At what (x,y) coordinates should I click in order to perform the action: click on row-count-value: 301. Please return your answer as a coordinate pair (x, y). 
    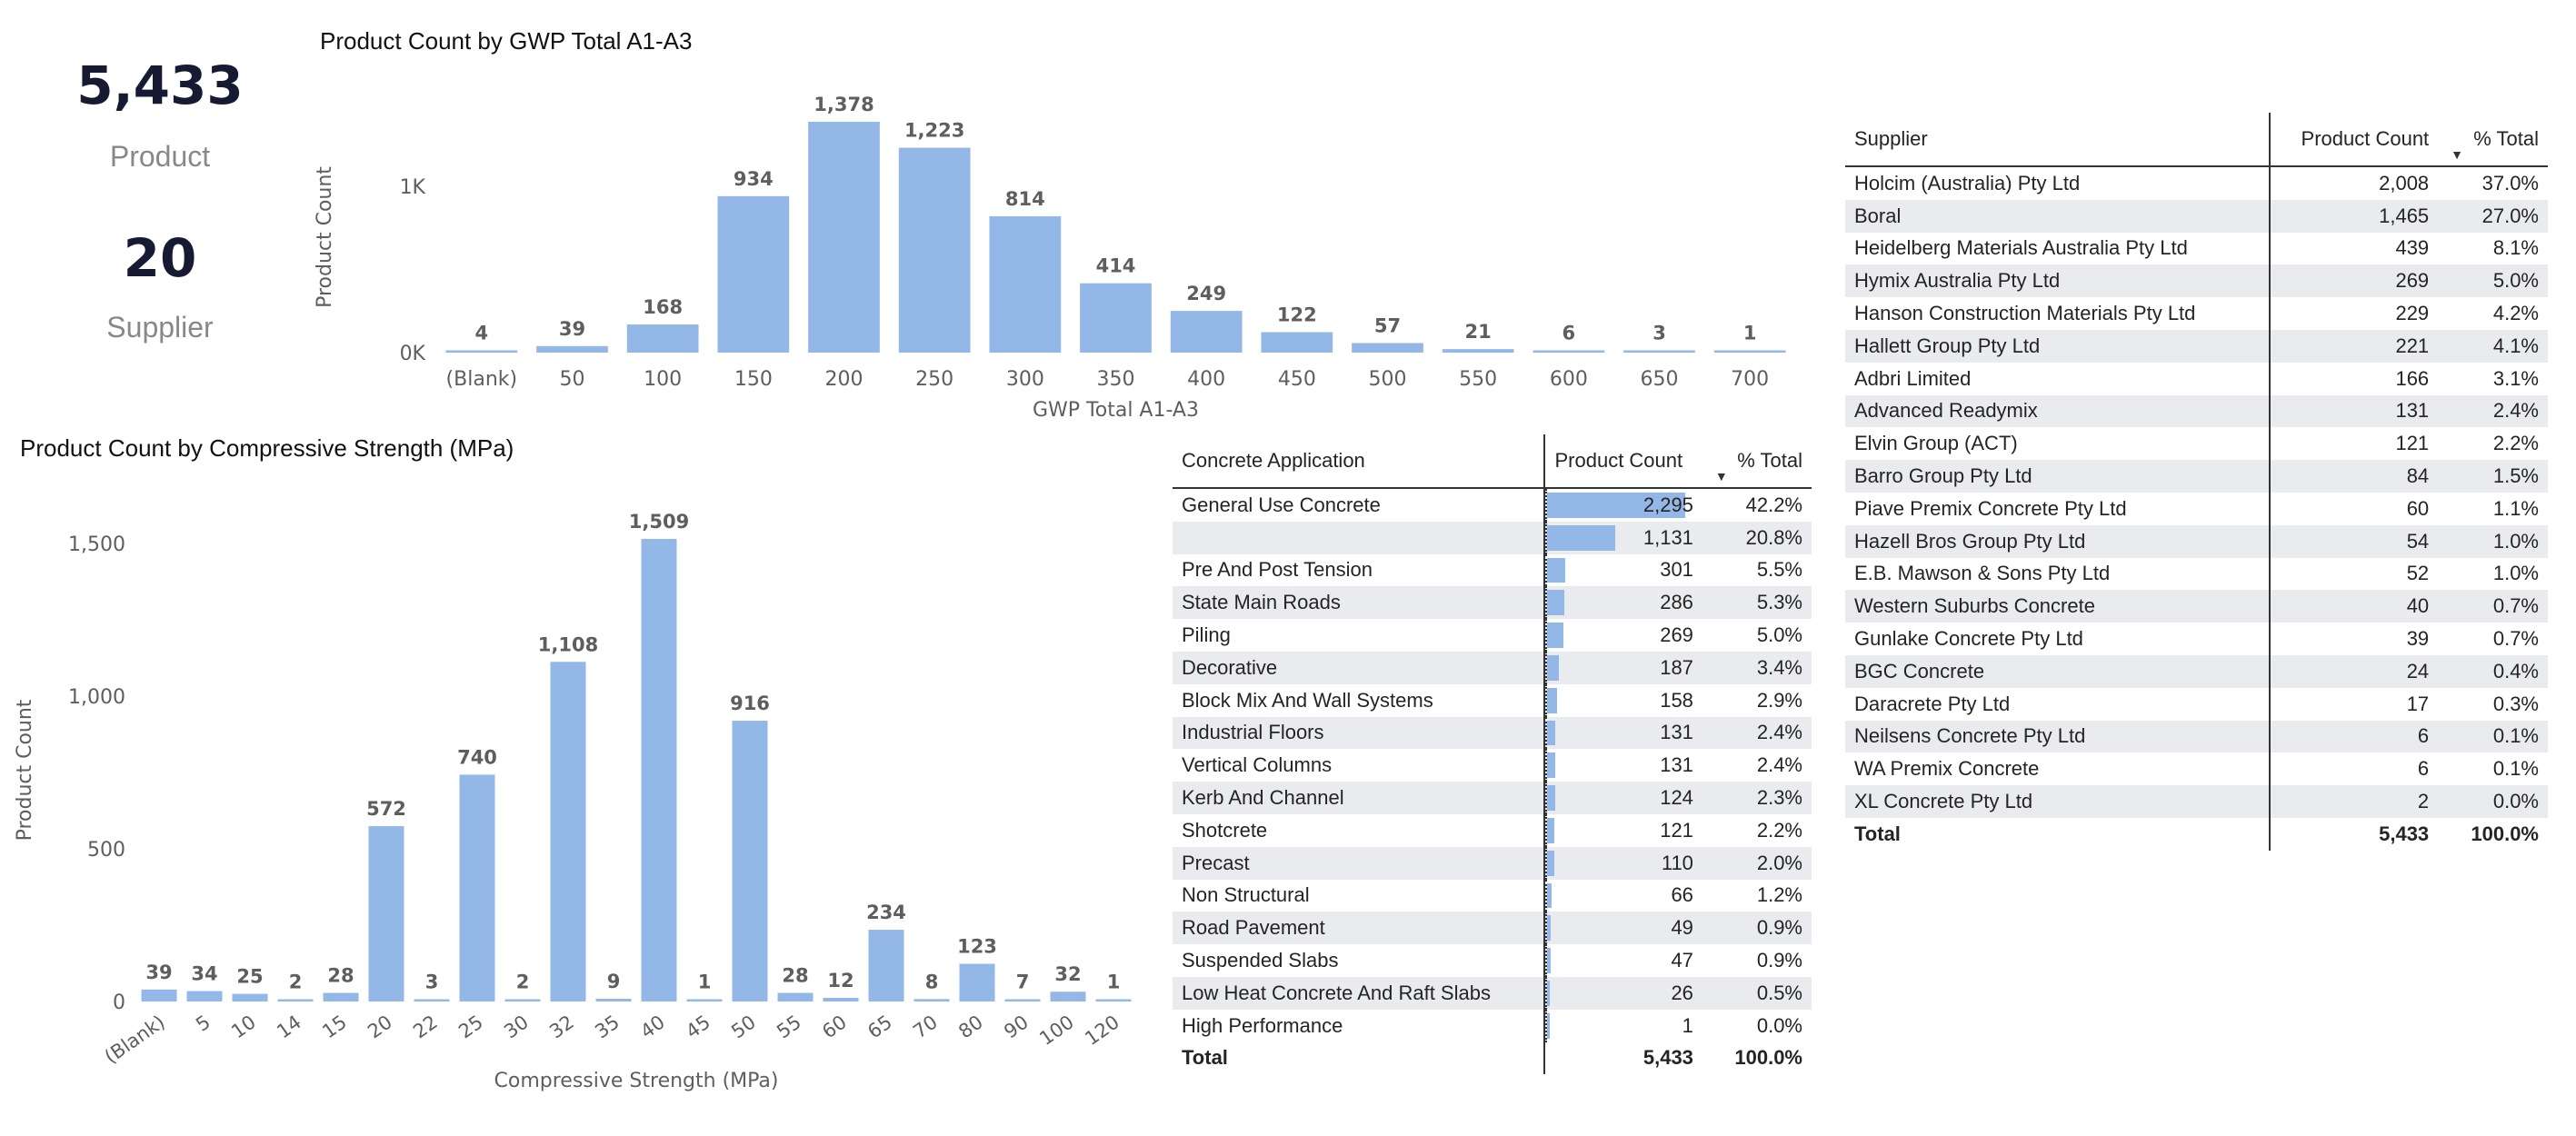
    Looking at the image, I should click on (1676, 570).